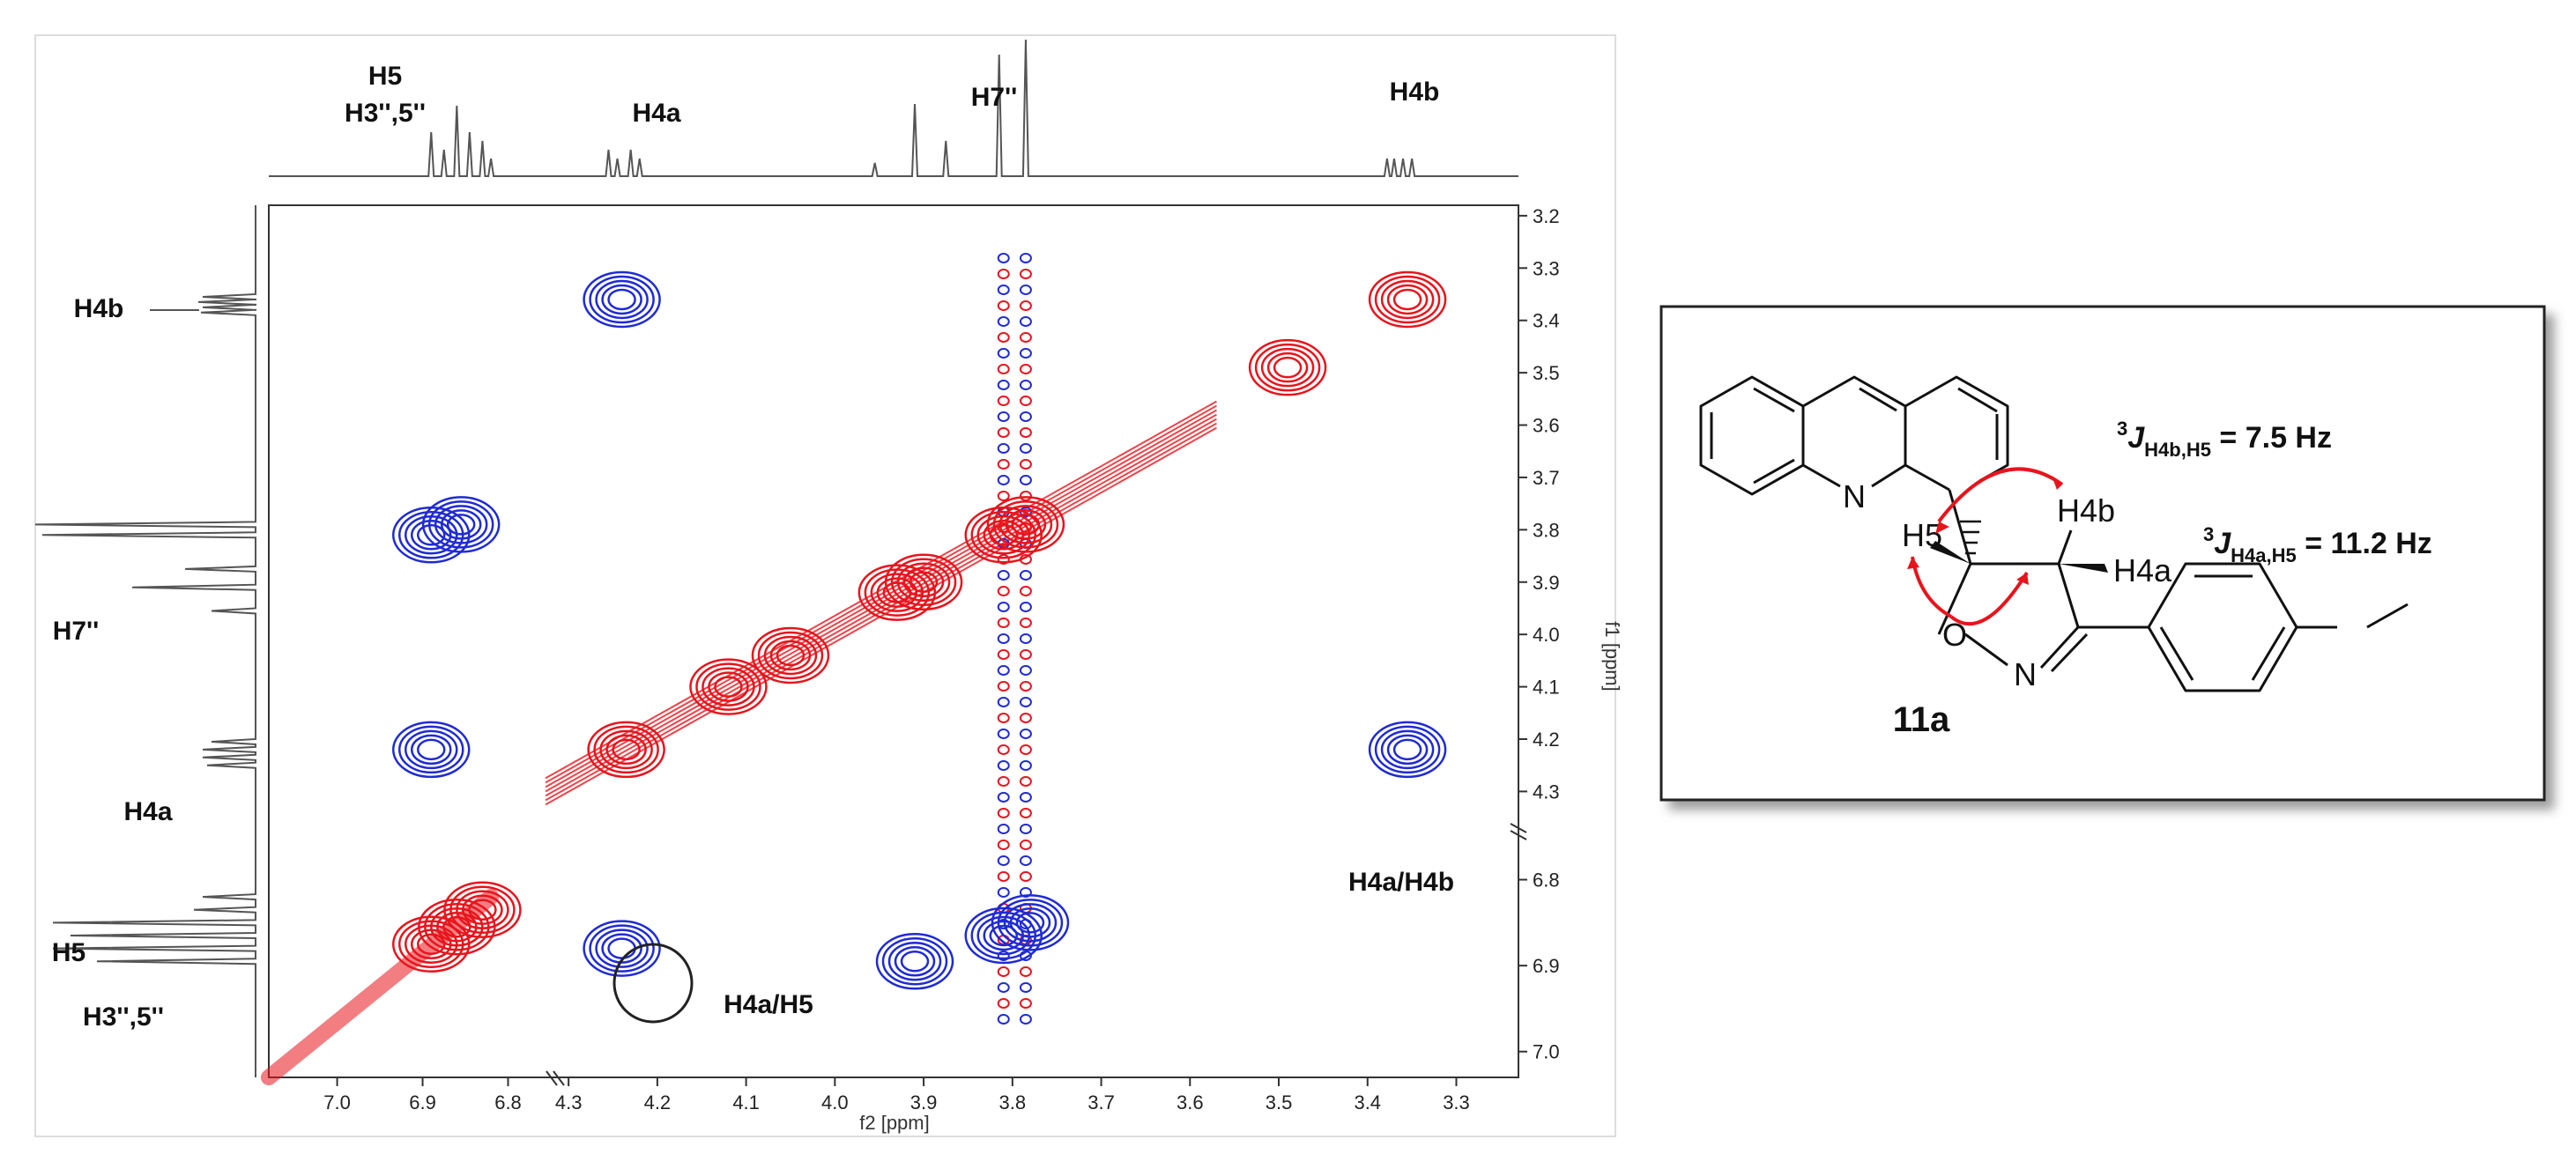 This screenshot has height=1169, width=2576. Describe the element at coordinates (1190, 1102) in the screenshot. I see `x-tick-label: 3.6` at that location.